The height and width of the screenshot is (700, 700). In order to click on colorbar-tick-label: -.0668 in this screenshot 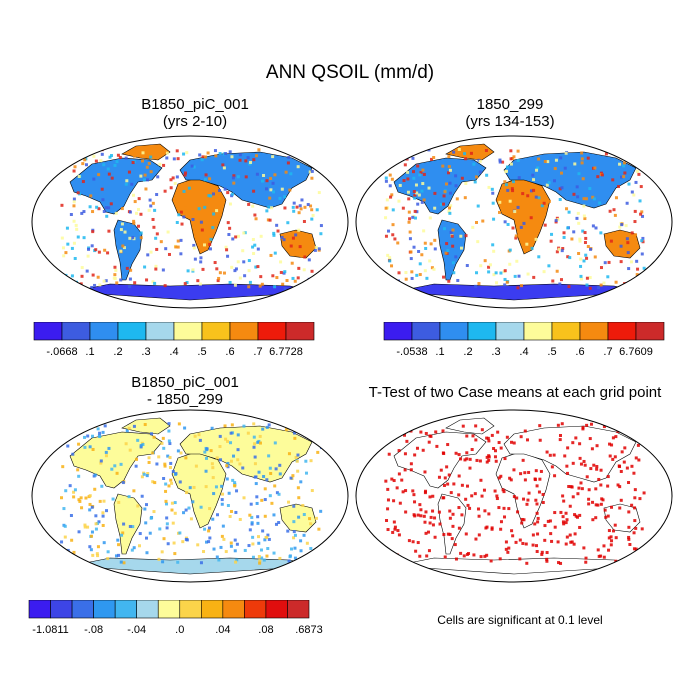, I will do `click(61, 352)`.